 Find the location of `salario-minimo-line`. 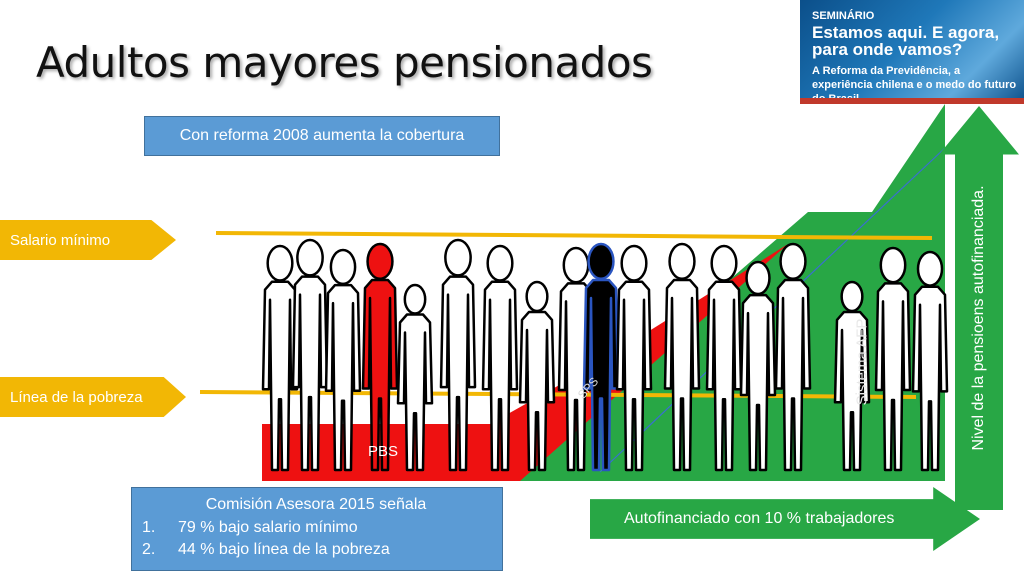

salario-minimo-line is located at coordinates (574, 235).